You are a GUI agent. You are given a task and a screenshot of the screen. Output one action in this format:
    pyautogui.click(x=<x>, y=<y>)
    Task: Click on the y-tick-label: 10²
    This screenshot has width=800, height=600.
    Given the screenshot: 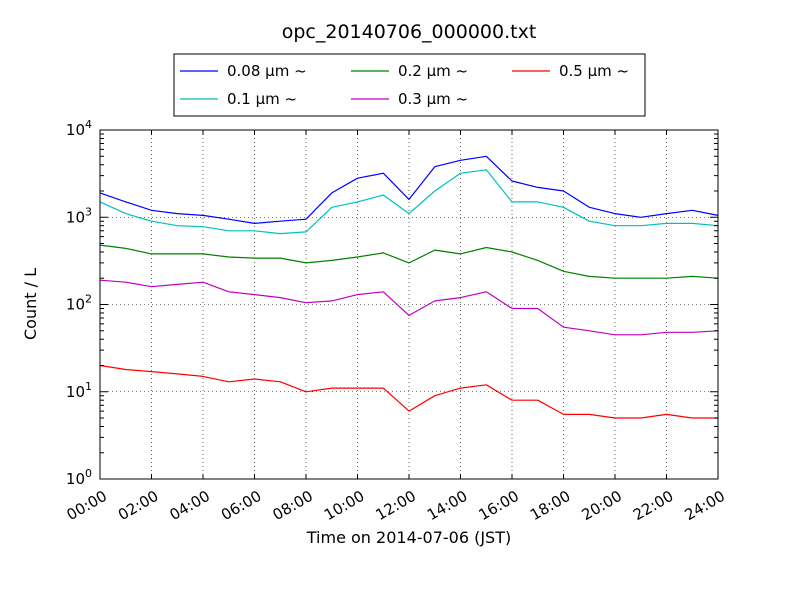 What is the action you would take?
    pyautogui.click(x=79, y=303)
    